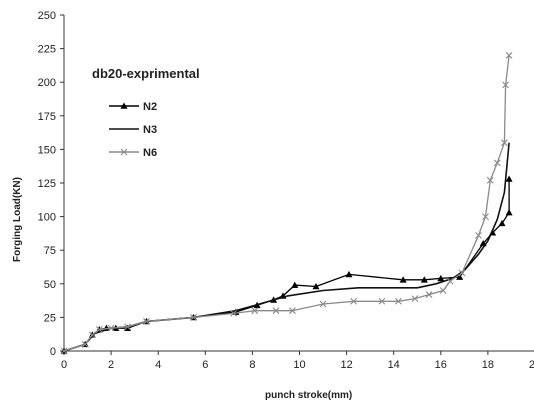  What do you see at coordinates (133, 107) in the screenshot?
I see `legend-item-n2: N2` at bounding box center [133, 107].